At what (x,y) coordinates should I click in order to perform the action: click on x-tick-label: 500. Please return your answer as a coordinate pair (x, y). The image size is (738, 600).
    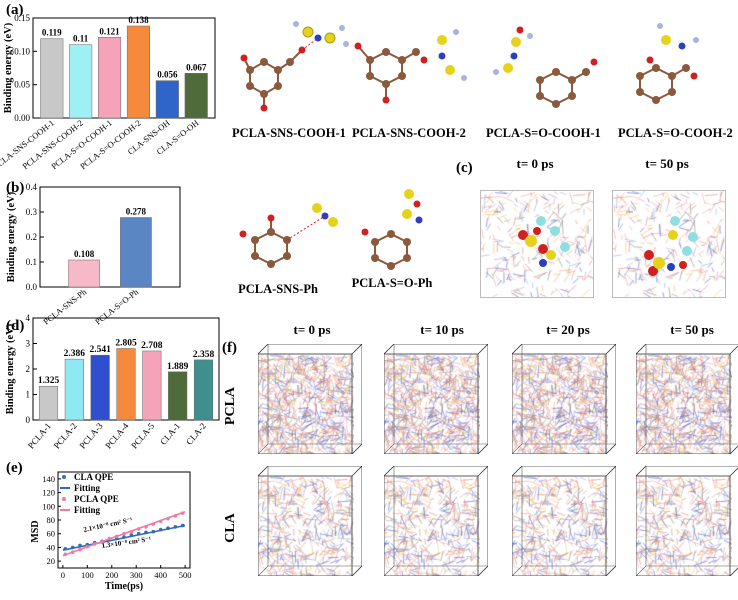
    Looking at the image, I should click on (185, 575).